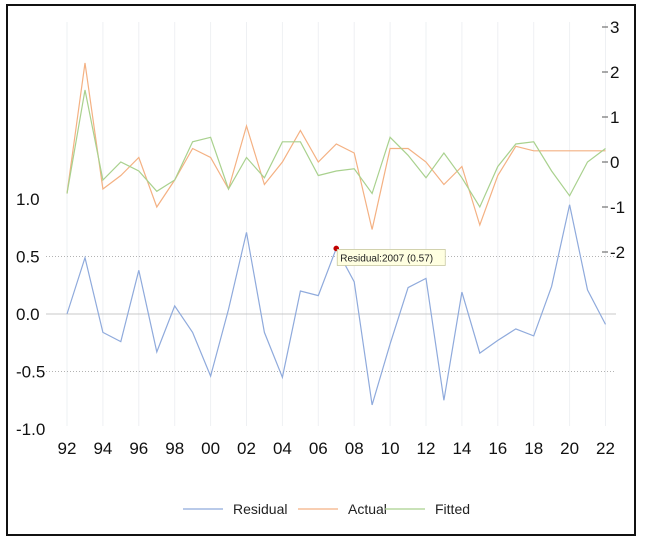  Describe the element at coordinates (326, 509) in the screenshot. I see `legend: Residual Actual Fitted` at that location.